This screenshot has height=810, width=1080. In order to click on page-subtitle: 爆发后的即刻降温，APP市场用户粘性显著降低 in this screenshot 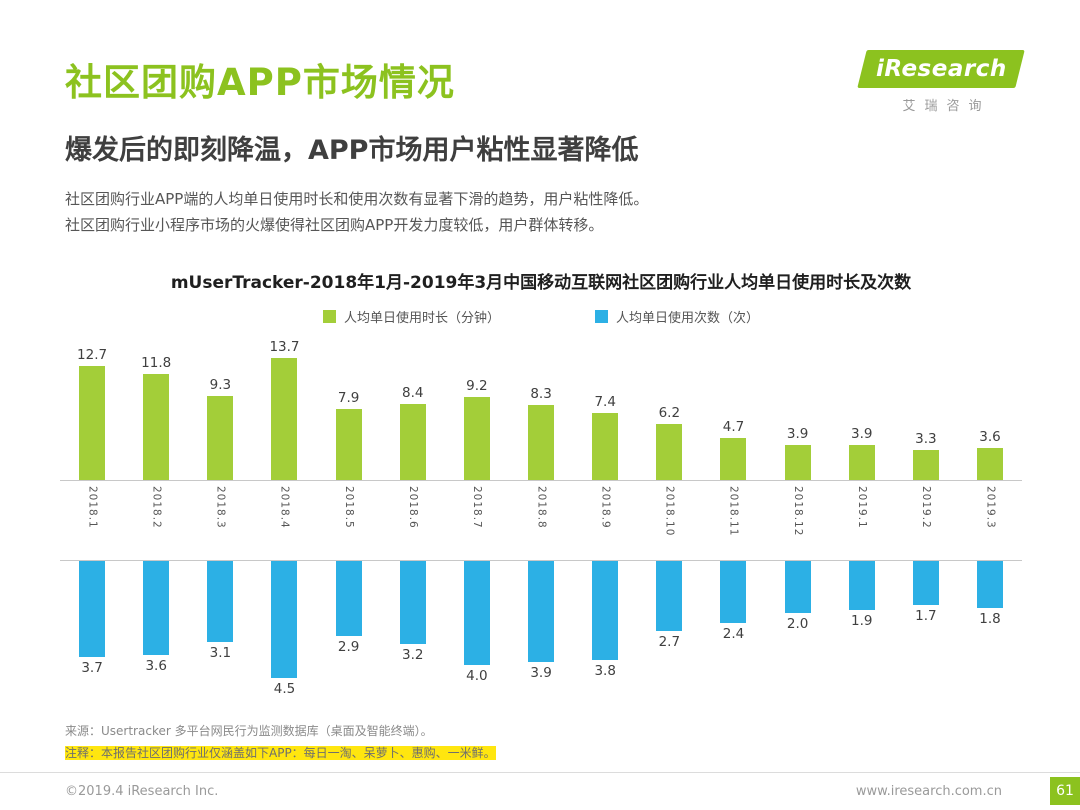, I will do `click(352, 150)`.